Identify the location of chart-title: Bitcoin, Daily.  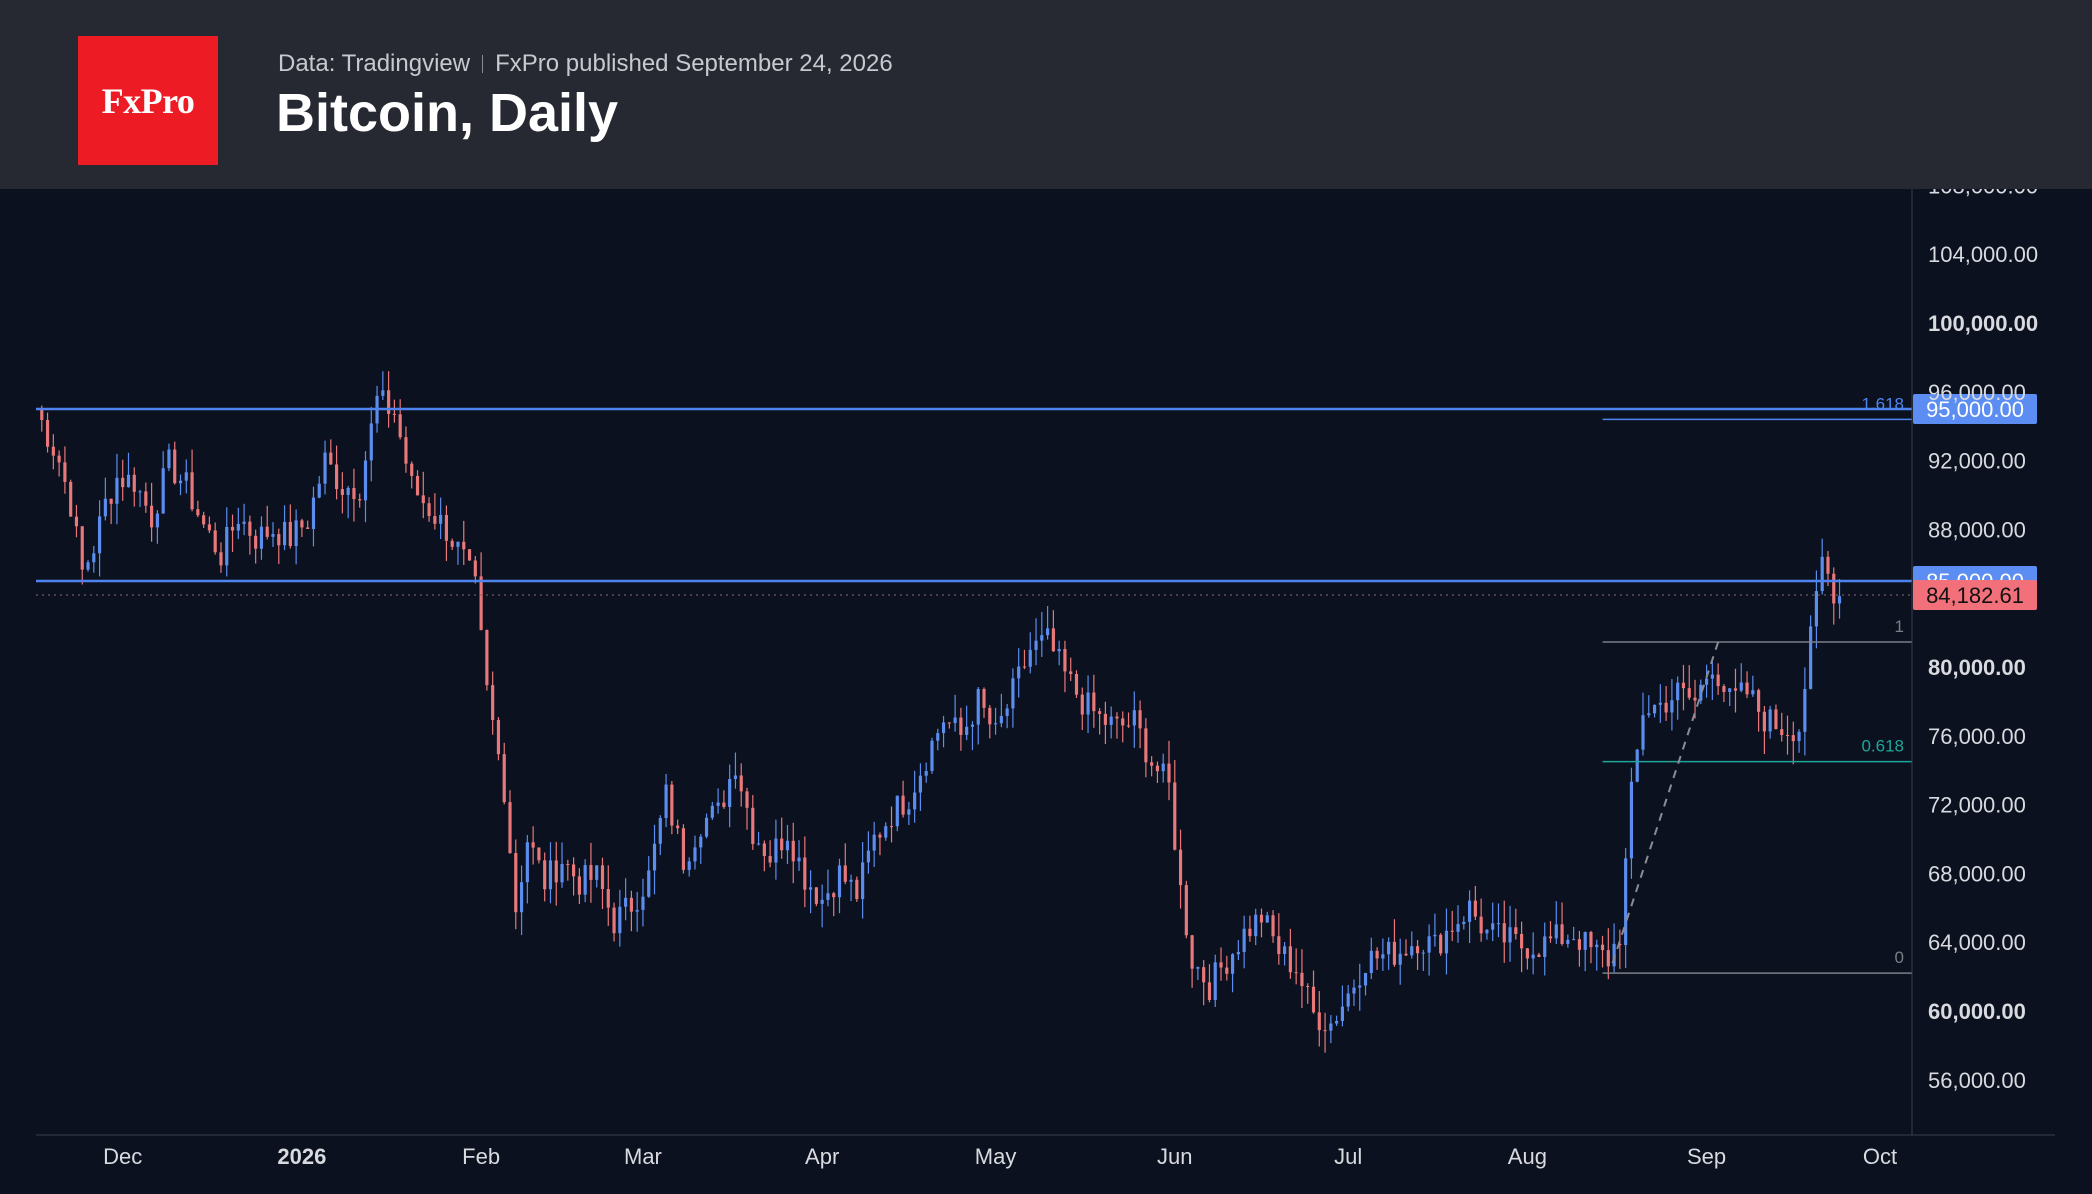
(447, 113).